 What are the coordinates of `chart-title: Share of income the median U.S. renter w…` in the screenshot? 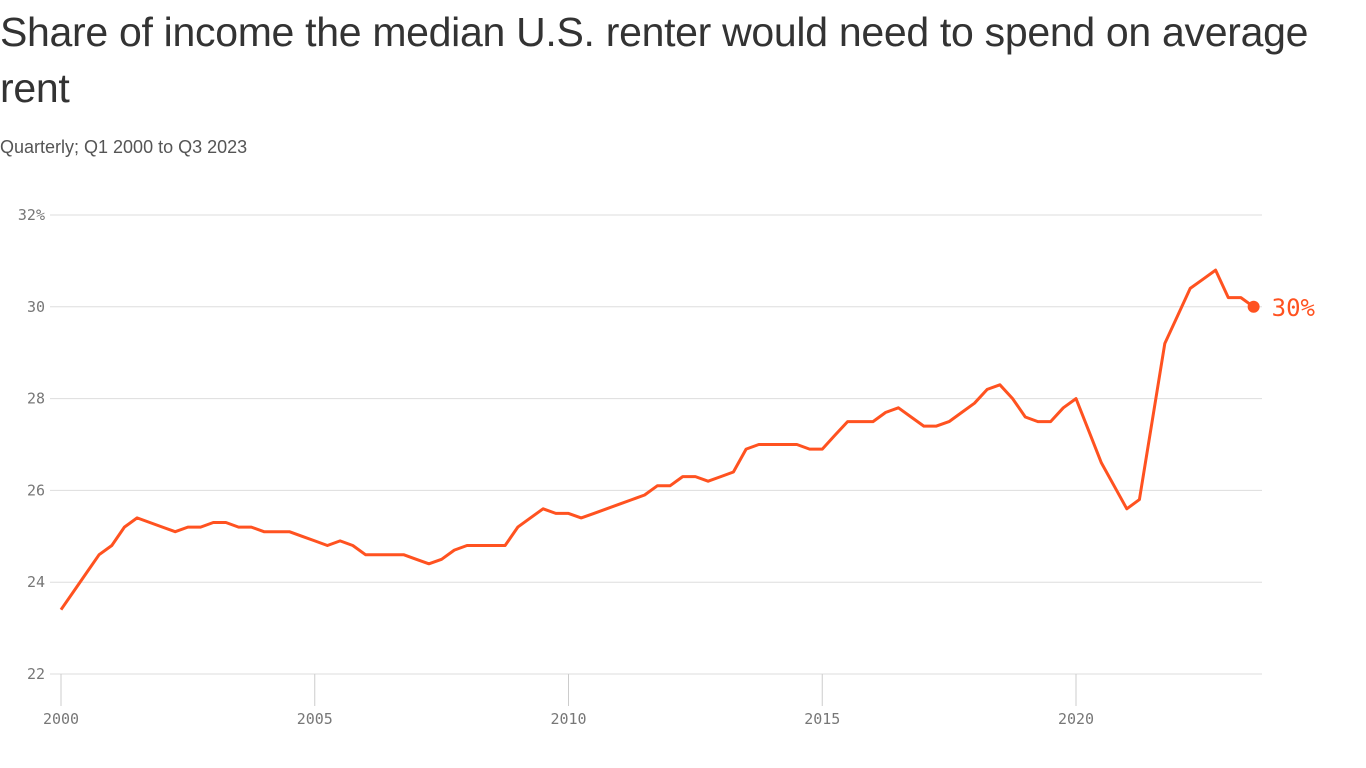 It's located at (654, 60).